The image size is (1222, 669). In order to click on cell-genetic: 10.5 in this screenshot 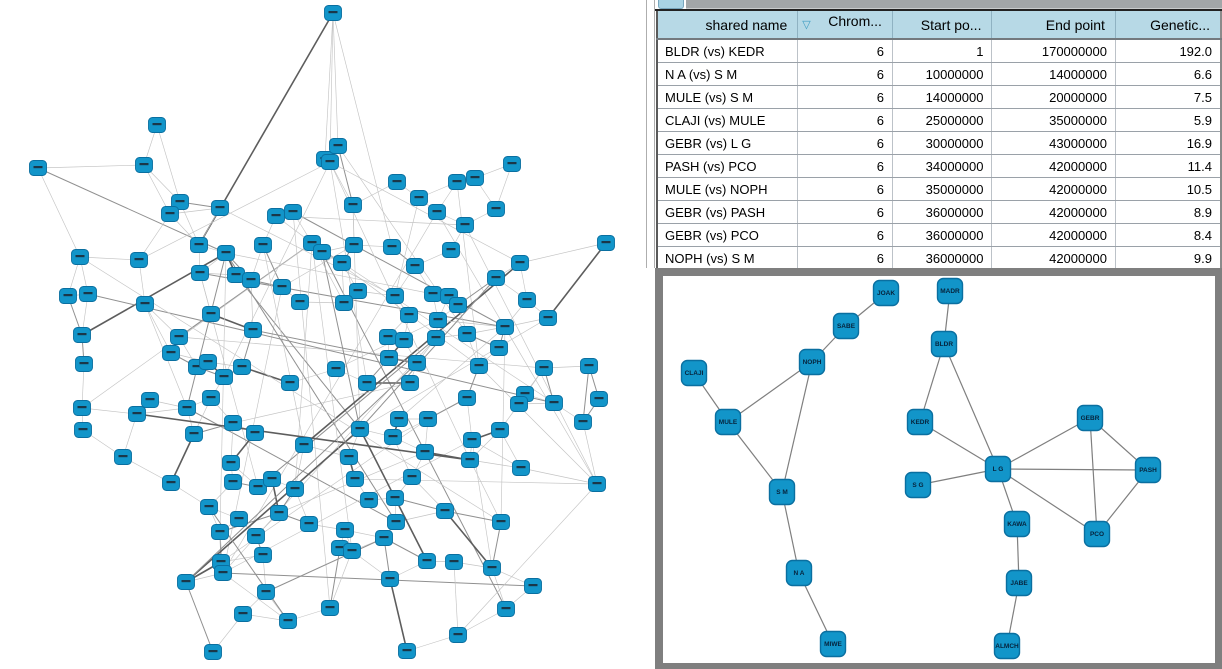, I will do `click(1168, 189)`.